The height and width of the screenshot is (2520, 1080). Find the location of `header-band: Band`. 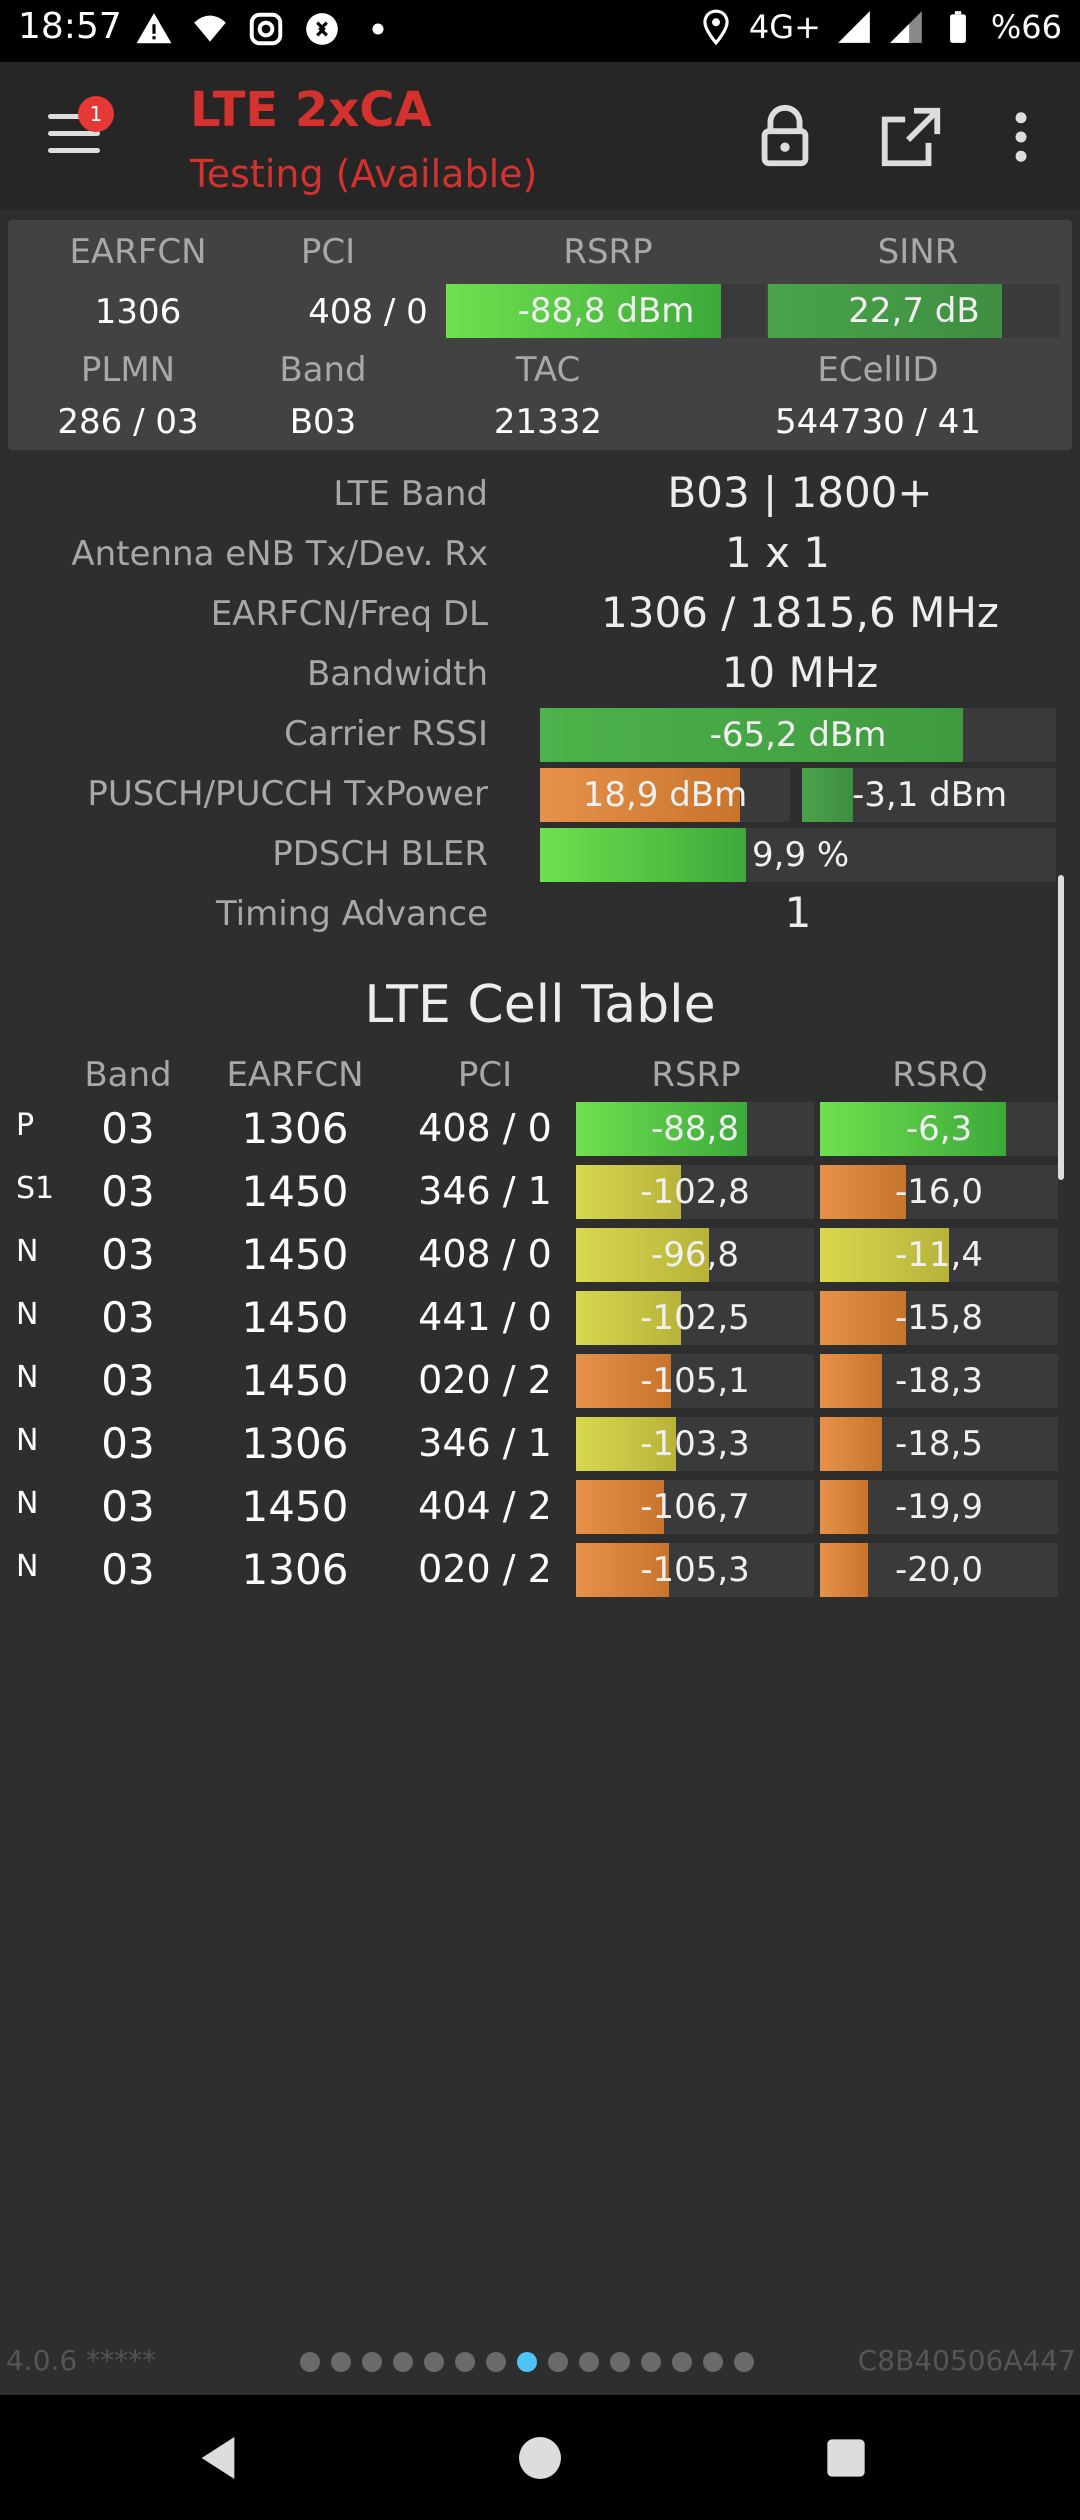

header-band: Band is located at coordinates (128, 1075).